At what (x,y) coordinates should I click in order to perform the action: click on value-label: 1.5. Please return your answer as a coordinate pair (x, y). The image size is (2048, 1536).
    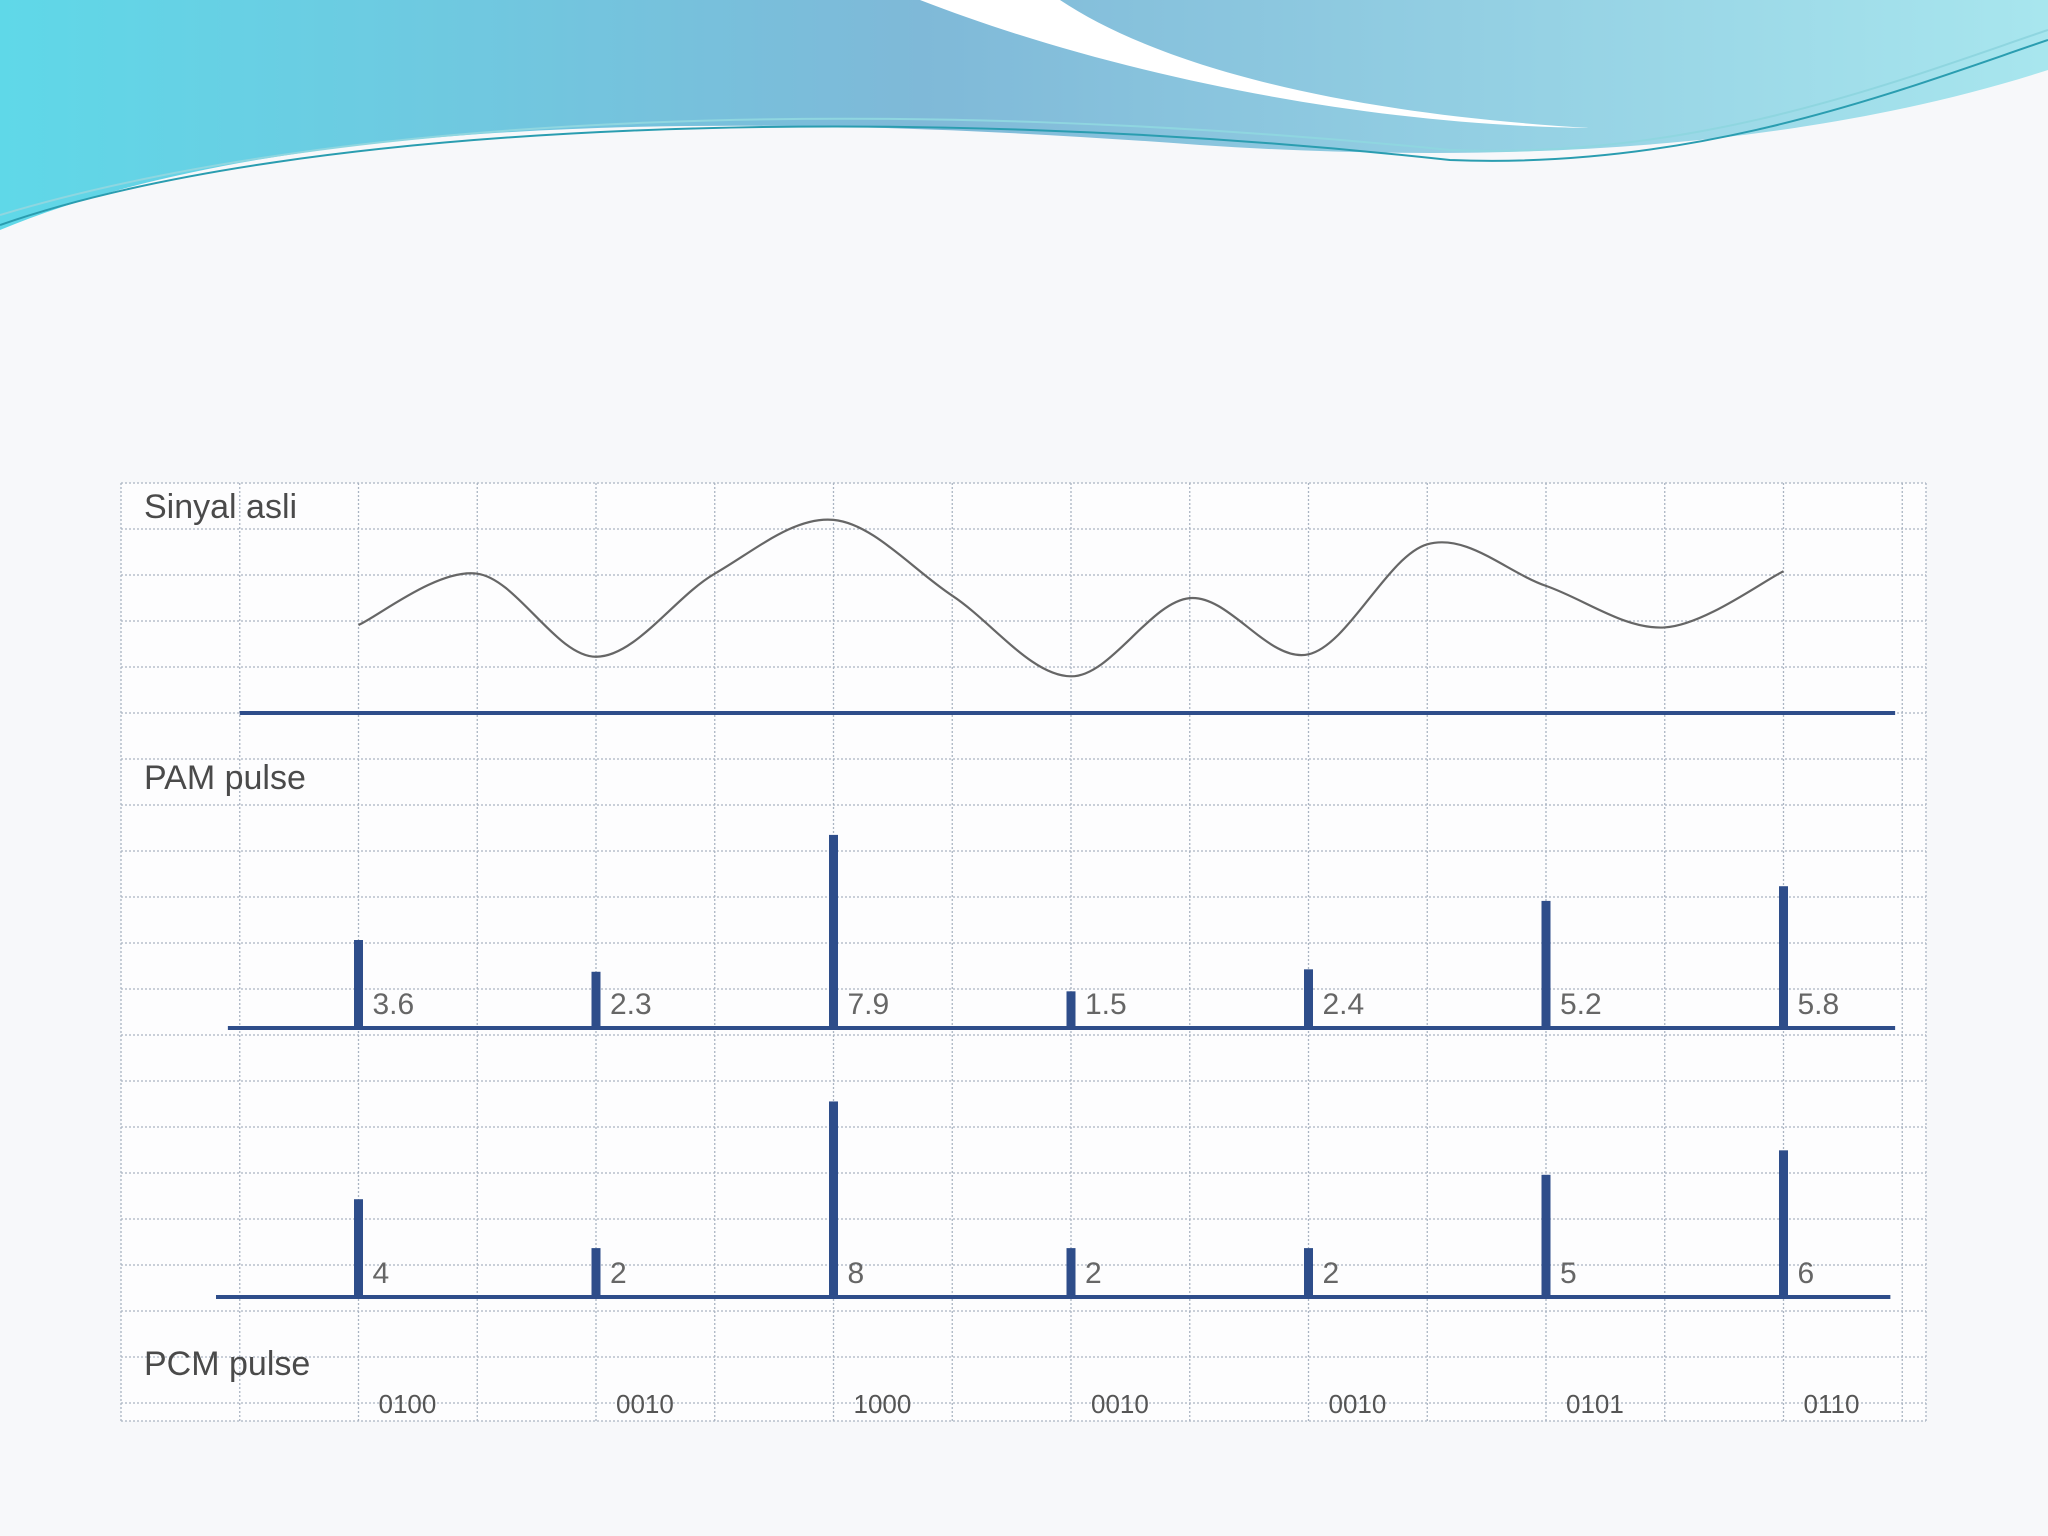
    Looking at the image, I should click on (1106, 1004).